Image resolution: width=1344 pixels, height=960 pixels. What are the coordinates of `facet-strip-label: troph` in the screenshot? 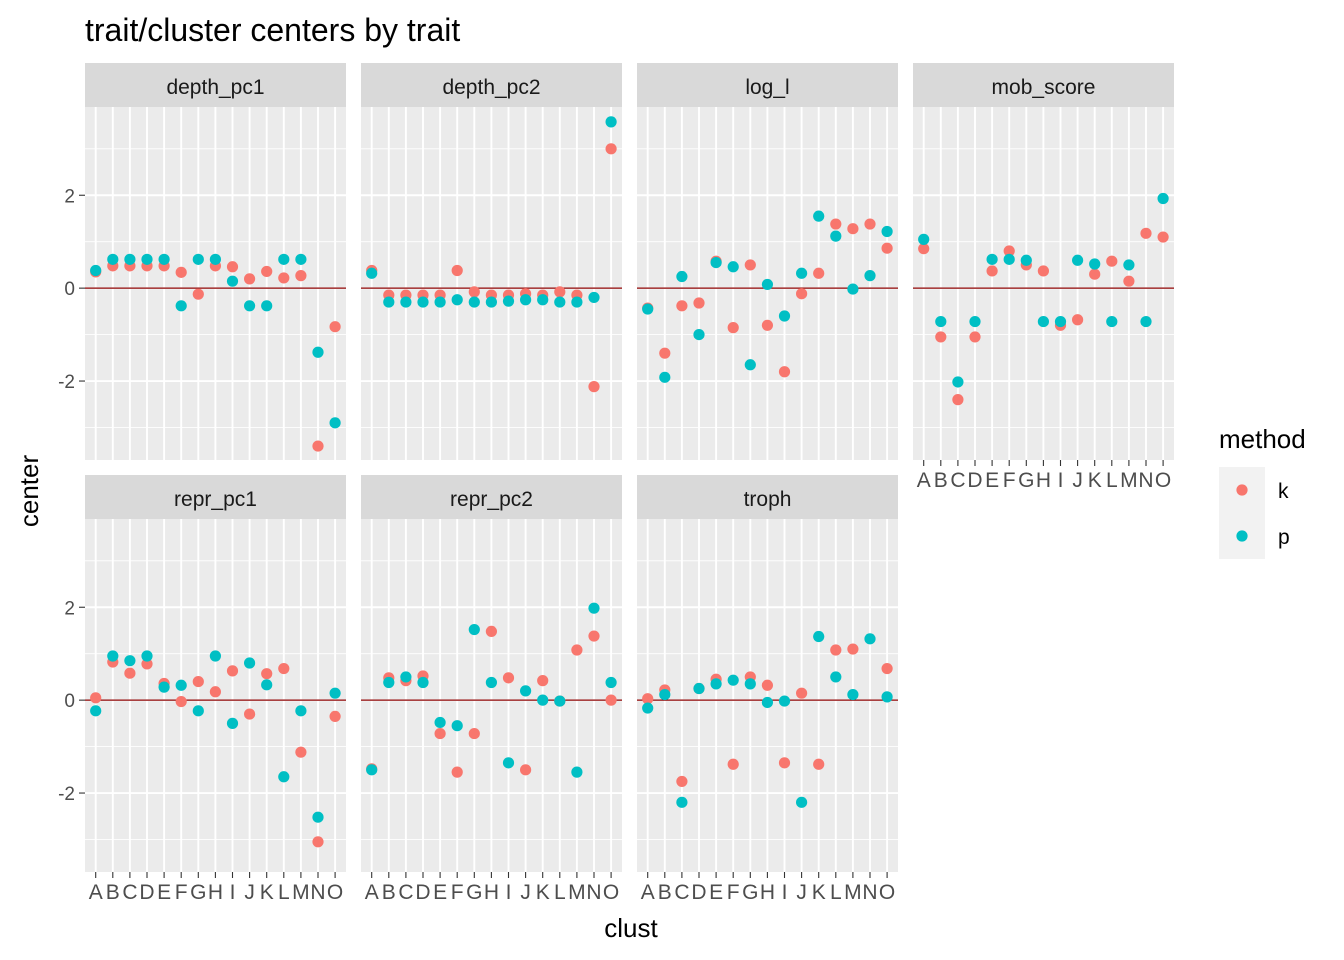 It's located at (768, 499).